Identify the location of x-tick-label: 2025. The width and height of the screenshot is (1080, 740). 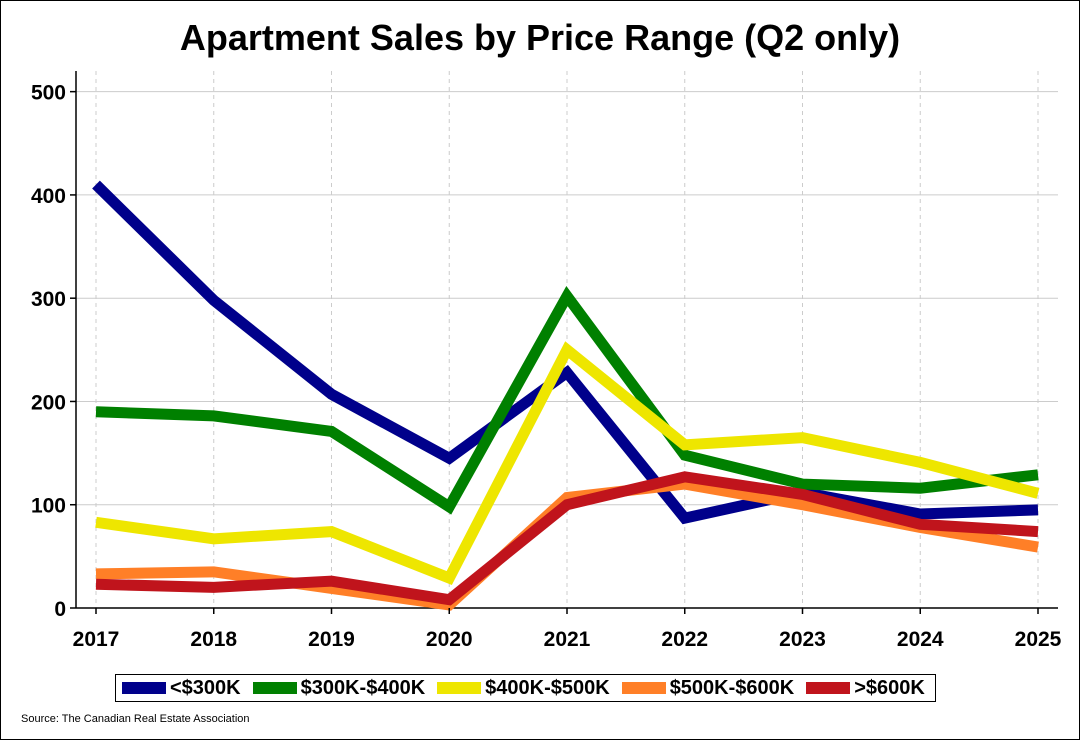
(1038, 639).